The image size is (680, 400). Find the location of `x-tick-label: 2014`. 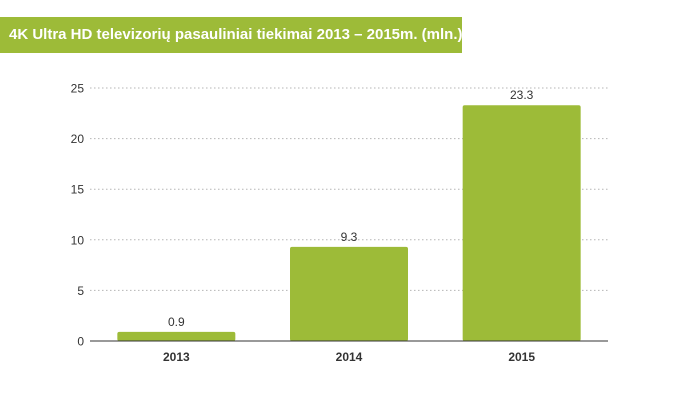

x-tick-label: 2014 is located at coordinates (349, 357).